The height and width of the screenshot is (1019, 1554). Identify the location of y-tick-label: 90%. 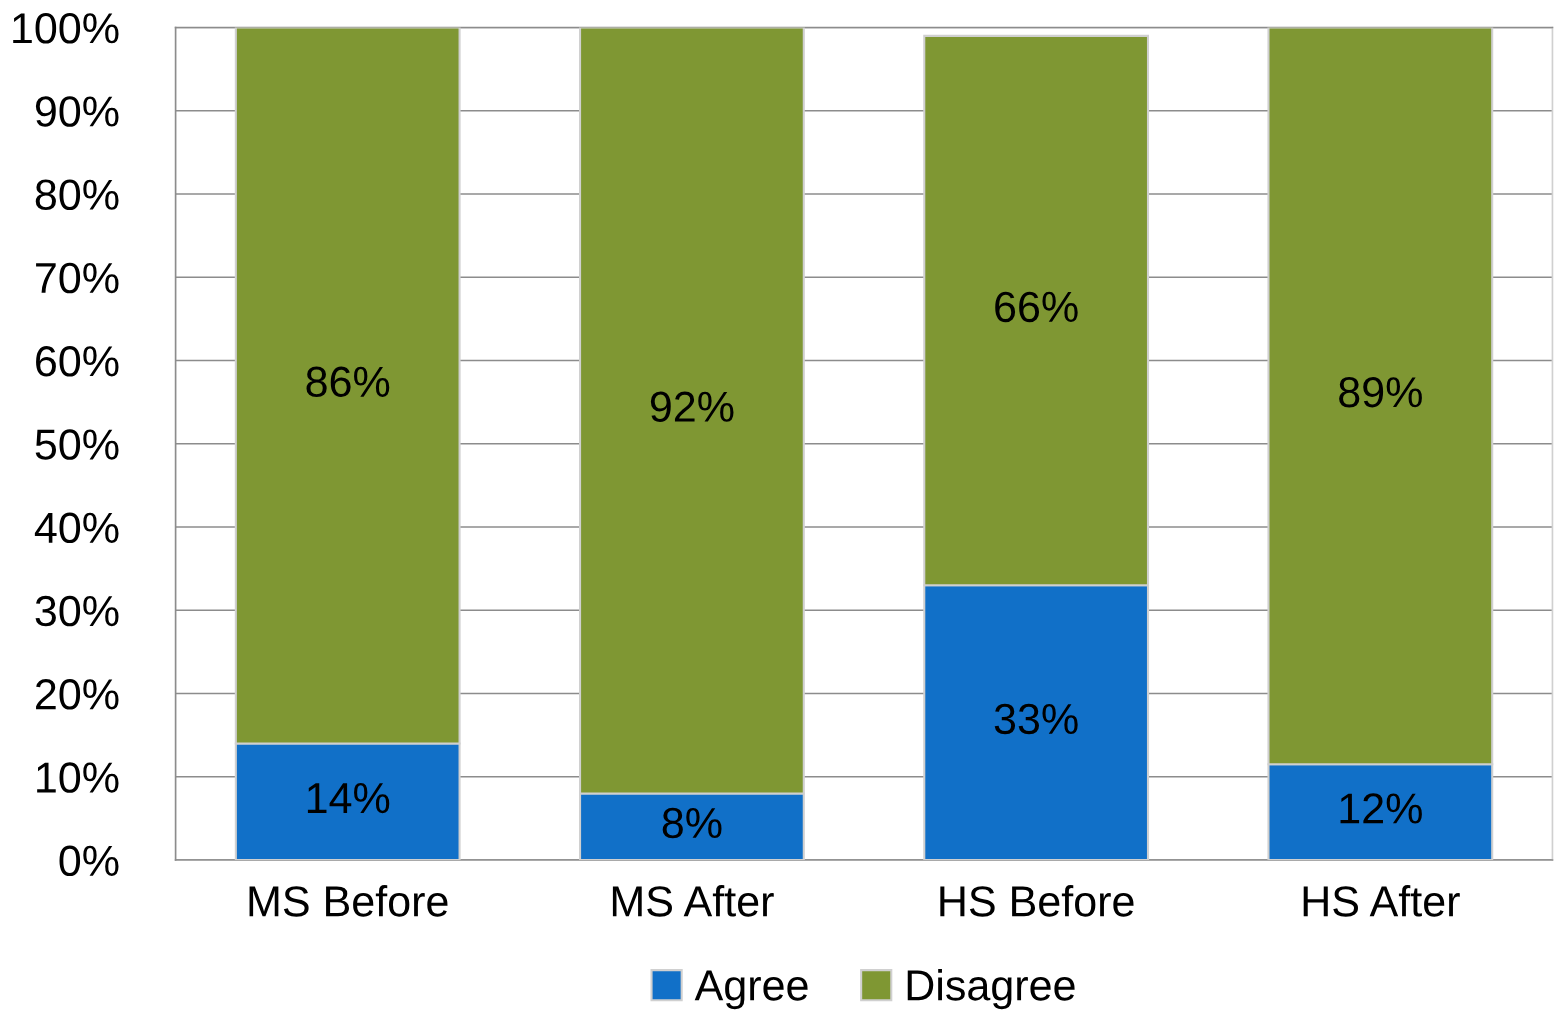
(77, 111).